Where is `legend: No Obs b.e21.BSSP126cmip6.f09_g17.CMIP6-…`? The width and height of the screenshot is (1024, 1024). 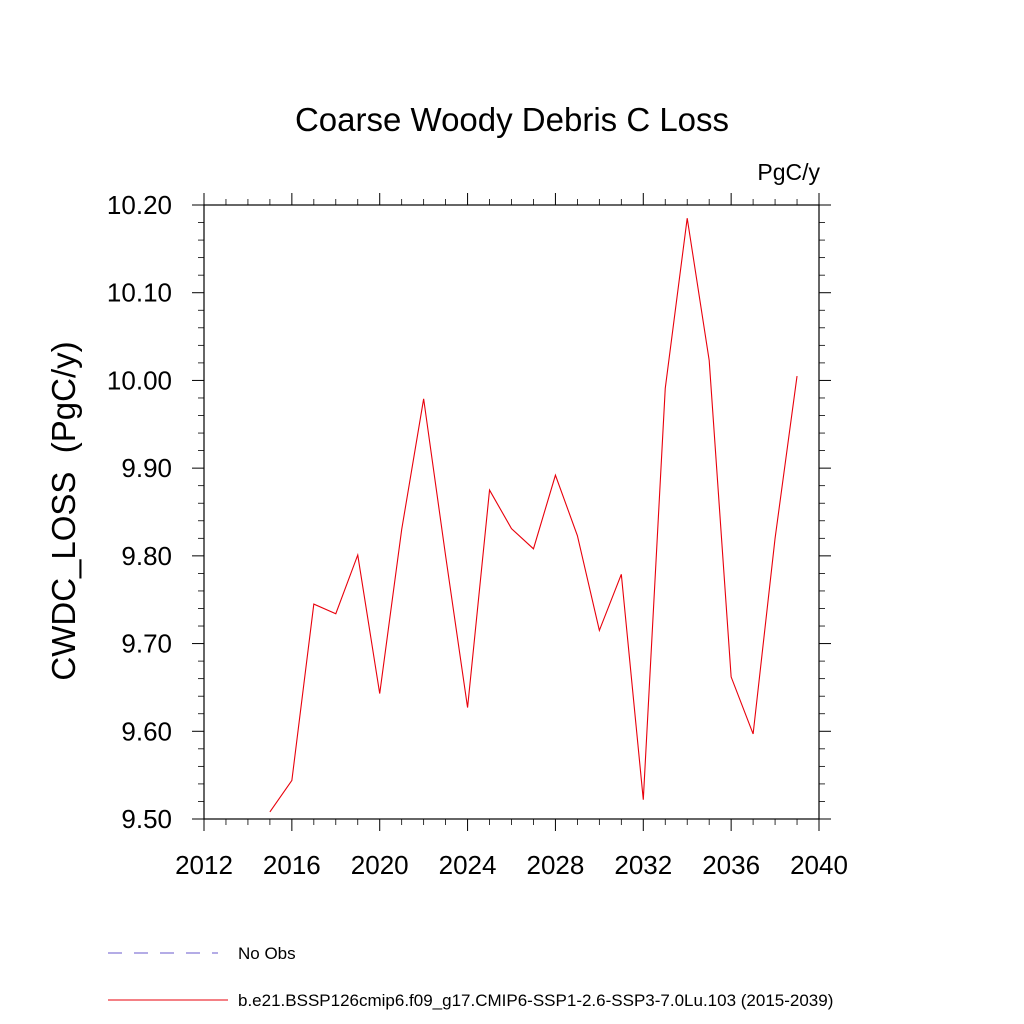 legend: No Obs b.e21.BSSP126cmip6.f09_g17.CMIP6-… is located at coordinates (470, 977).